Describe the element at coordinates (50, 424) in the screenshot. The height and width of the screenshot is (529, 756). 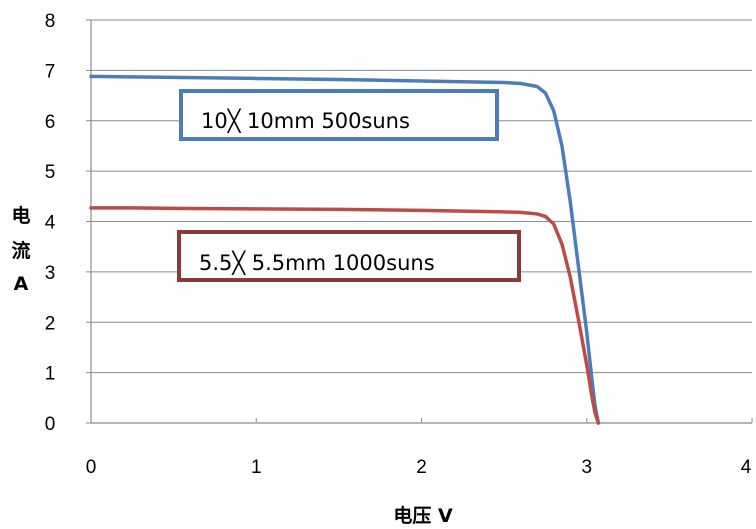
I see `y-tick-label-0: 0` at that location.